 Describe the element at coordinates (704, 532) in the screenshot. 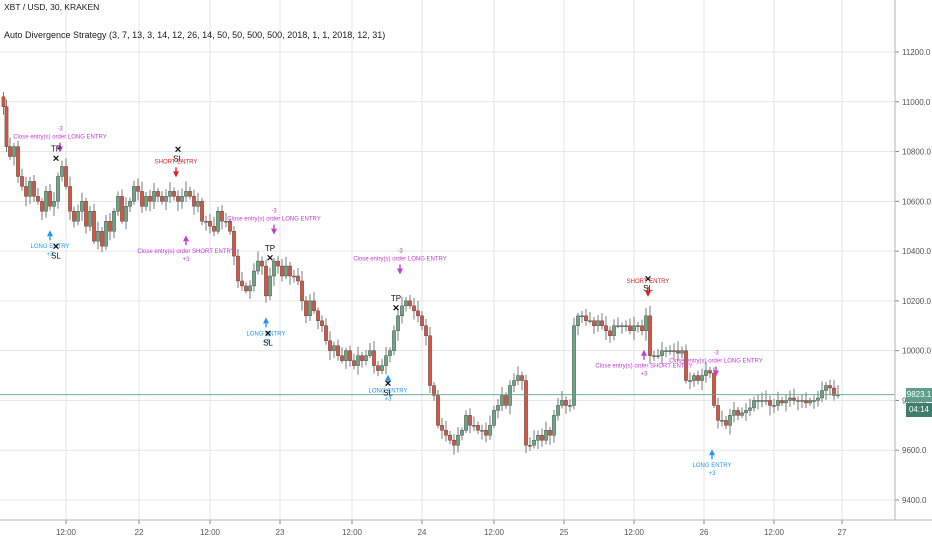

I see `x-tick-label: 26` at that location.